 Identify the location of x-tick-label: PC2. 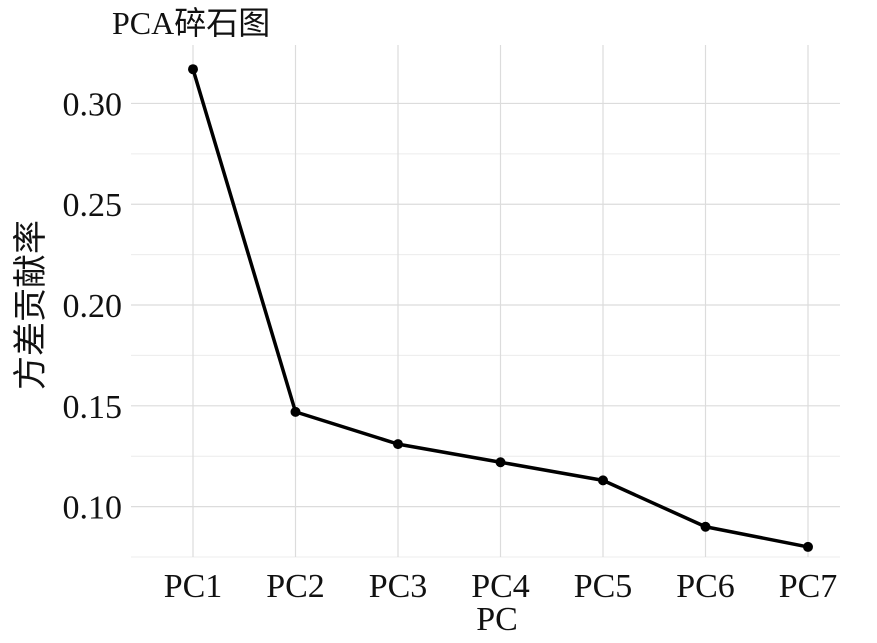
(295, 586).